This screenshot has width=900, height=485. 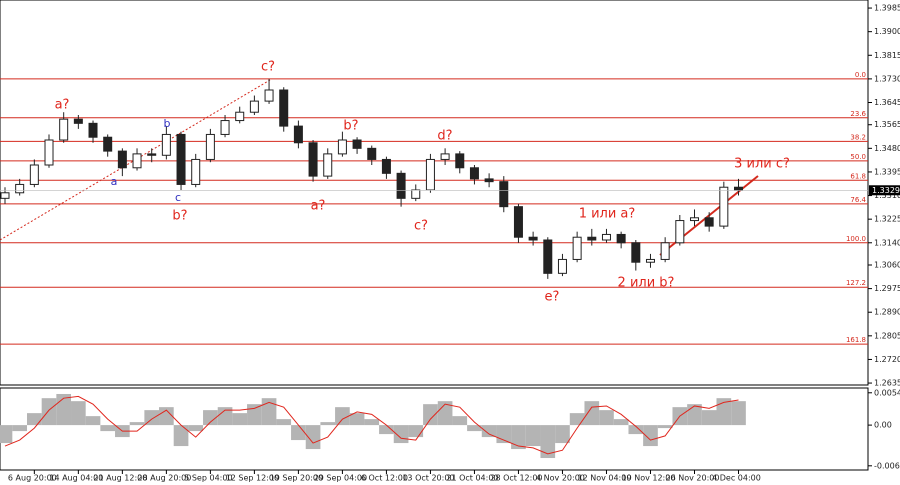 What do you see at coordinates (858, 200) in the screenshot?
I see `fib-level-label: 76.4` at bounding box center [858, 200].